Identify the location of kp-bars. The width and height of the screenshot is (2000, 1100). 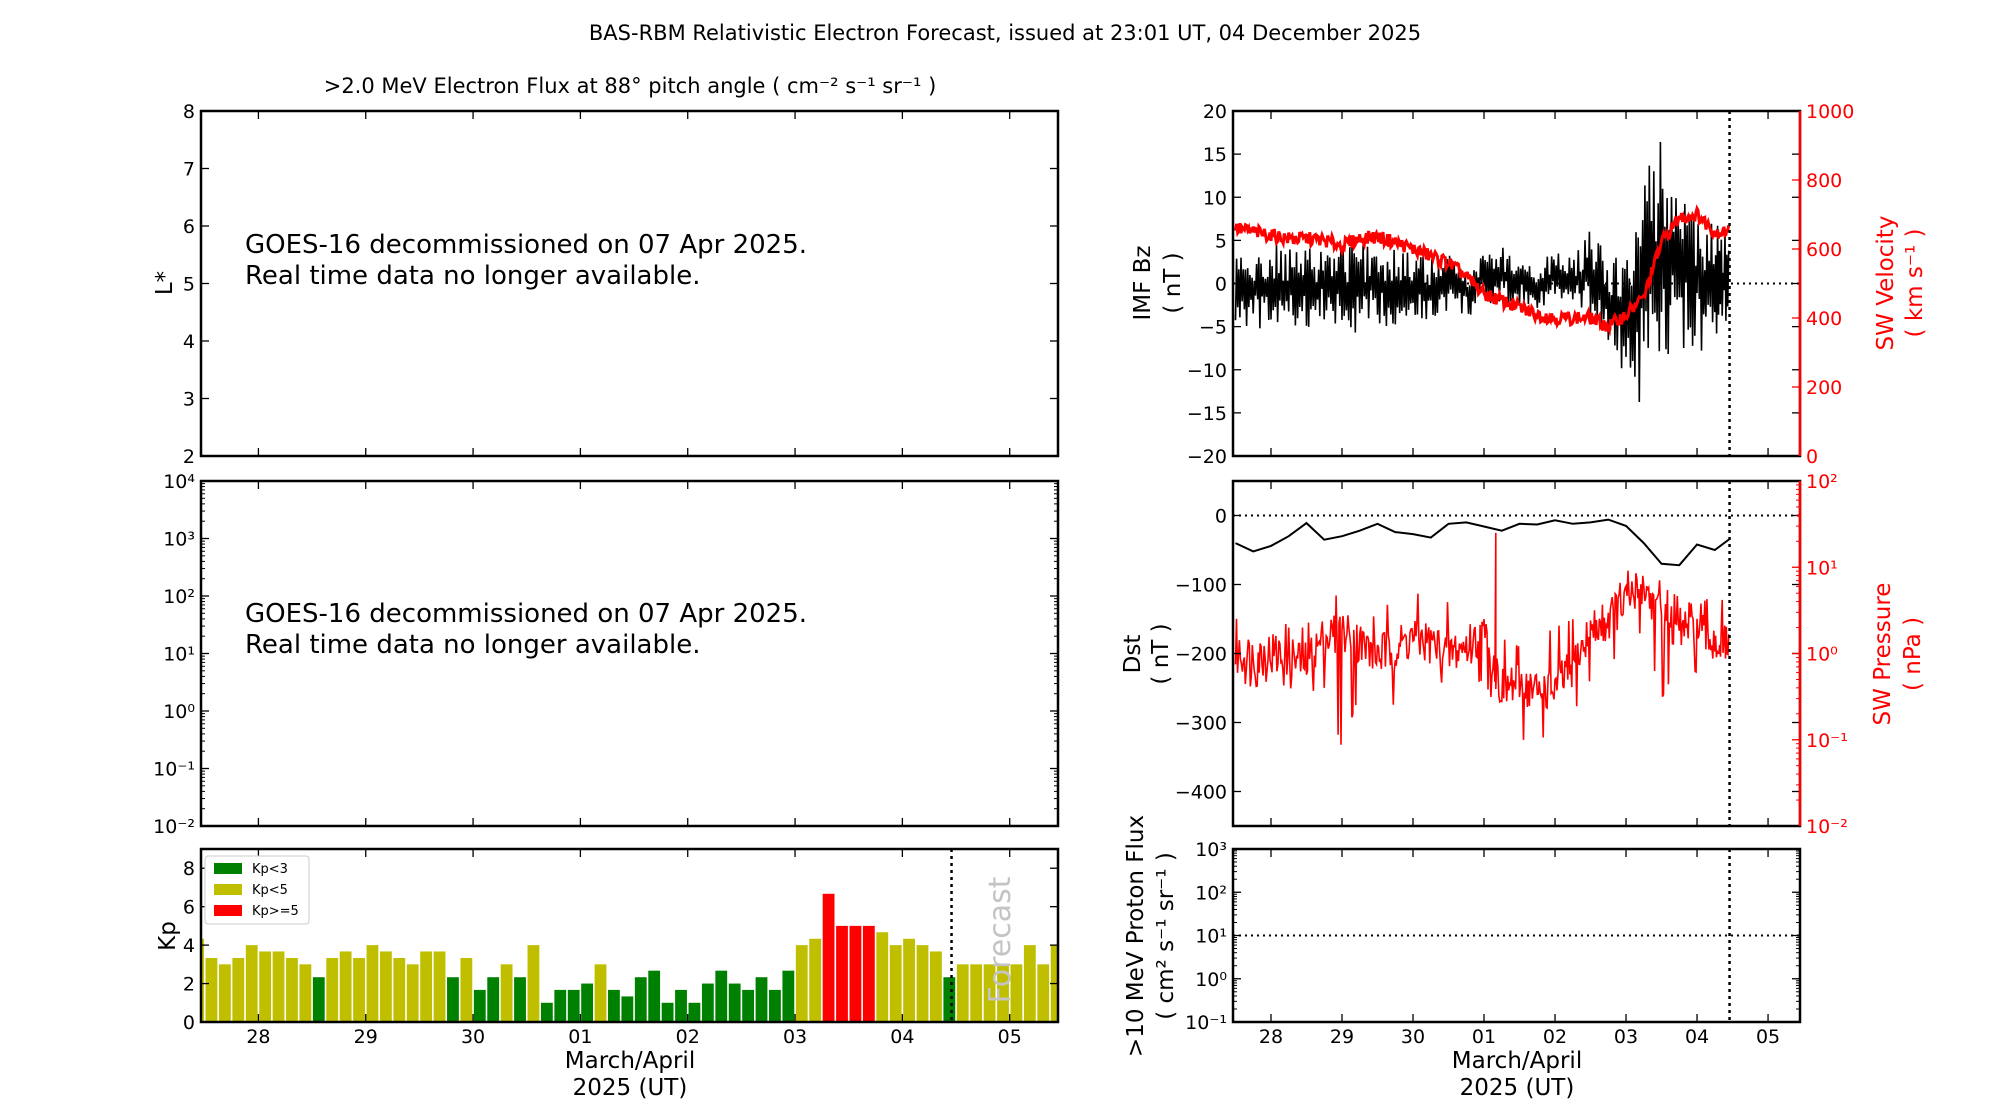
(629, 957).